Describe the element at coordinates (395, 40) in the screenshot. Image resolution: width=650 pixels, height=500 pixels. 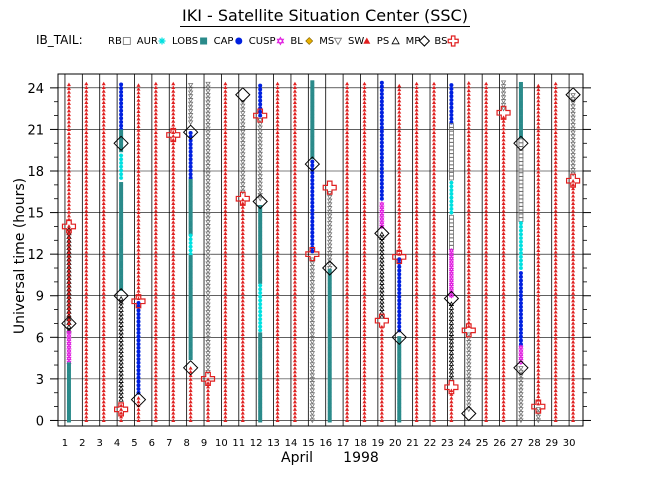
I see `legend-symbol-ps` at that location.